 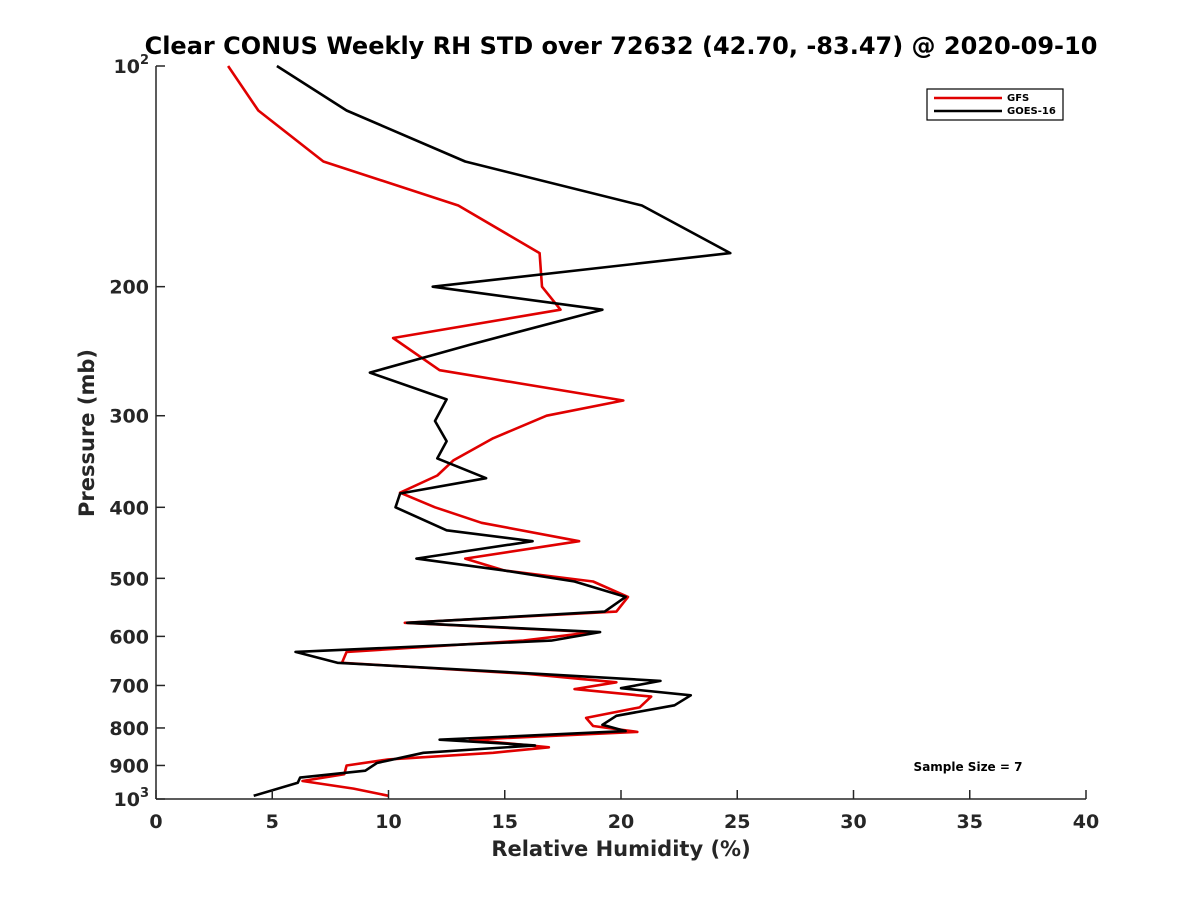 What do you see at coordinates (129, 417) in the screenshot?
I see `y-tick-label: 300` at bounding box center [129, 417].